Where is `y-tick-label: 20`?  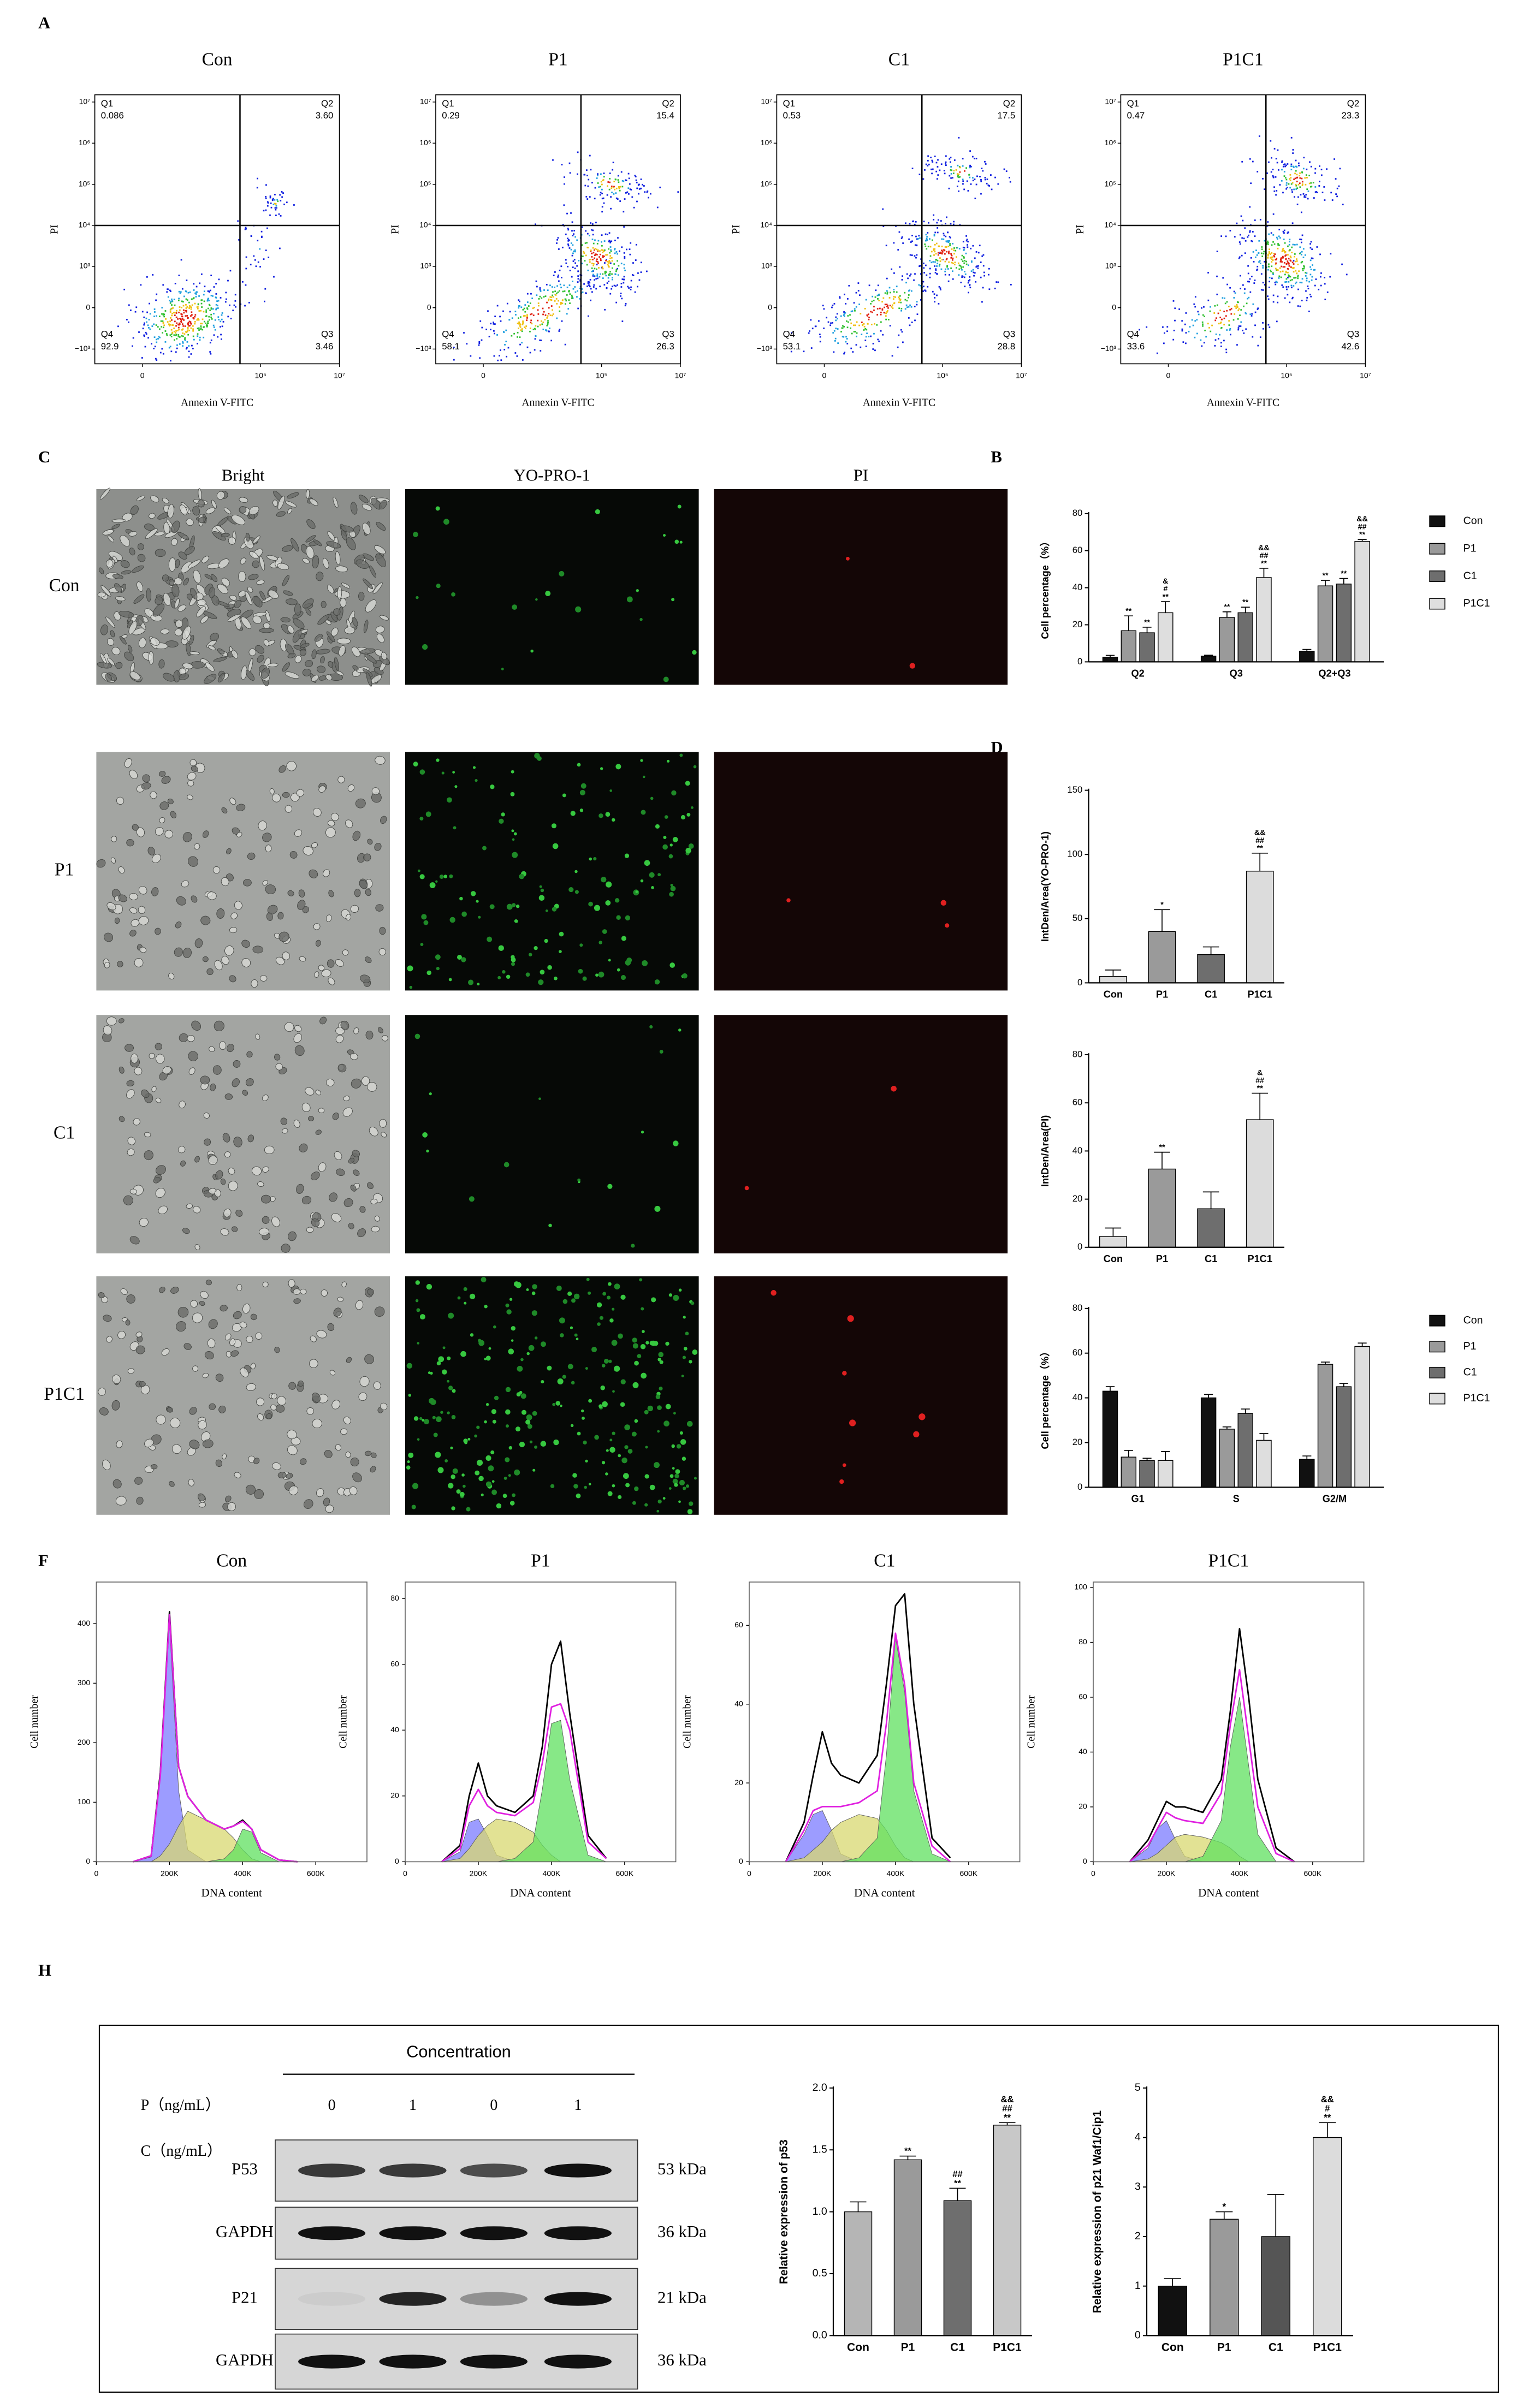
y-tick-label: 20 is located at coordinates (1077, 1199).